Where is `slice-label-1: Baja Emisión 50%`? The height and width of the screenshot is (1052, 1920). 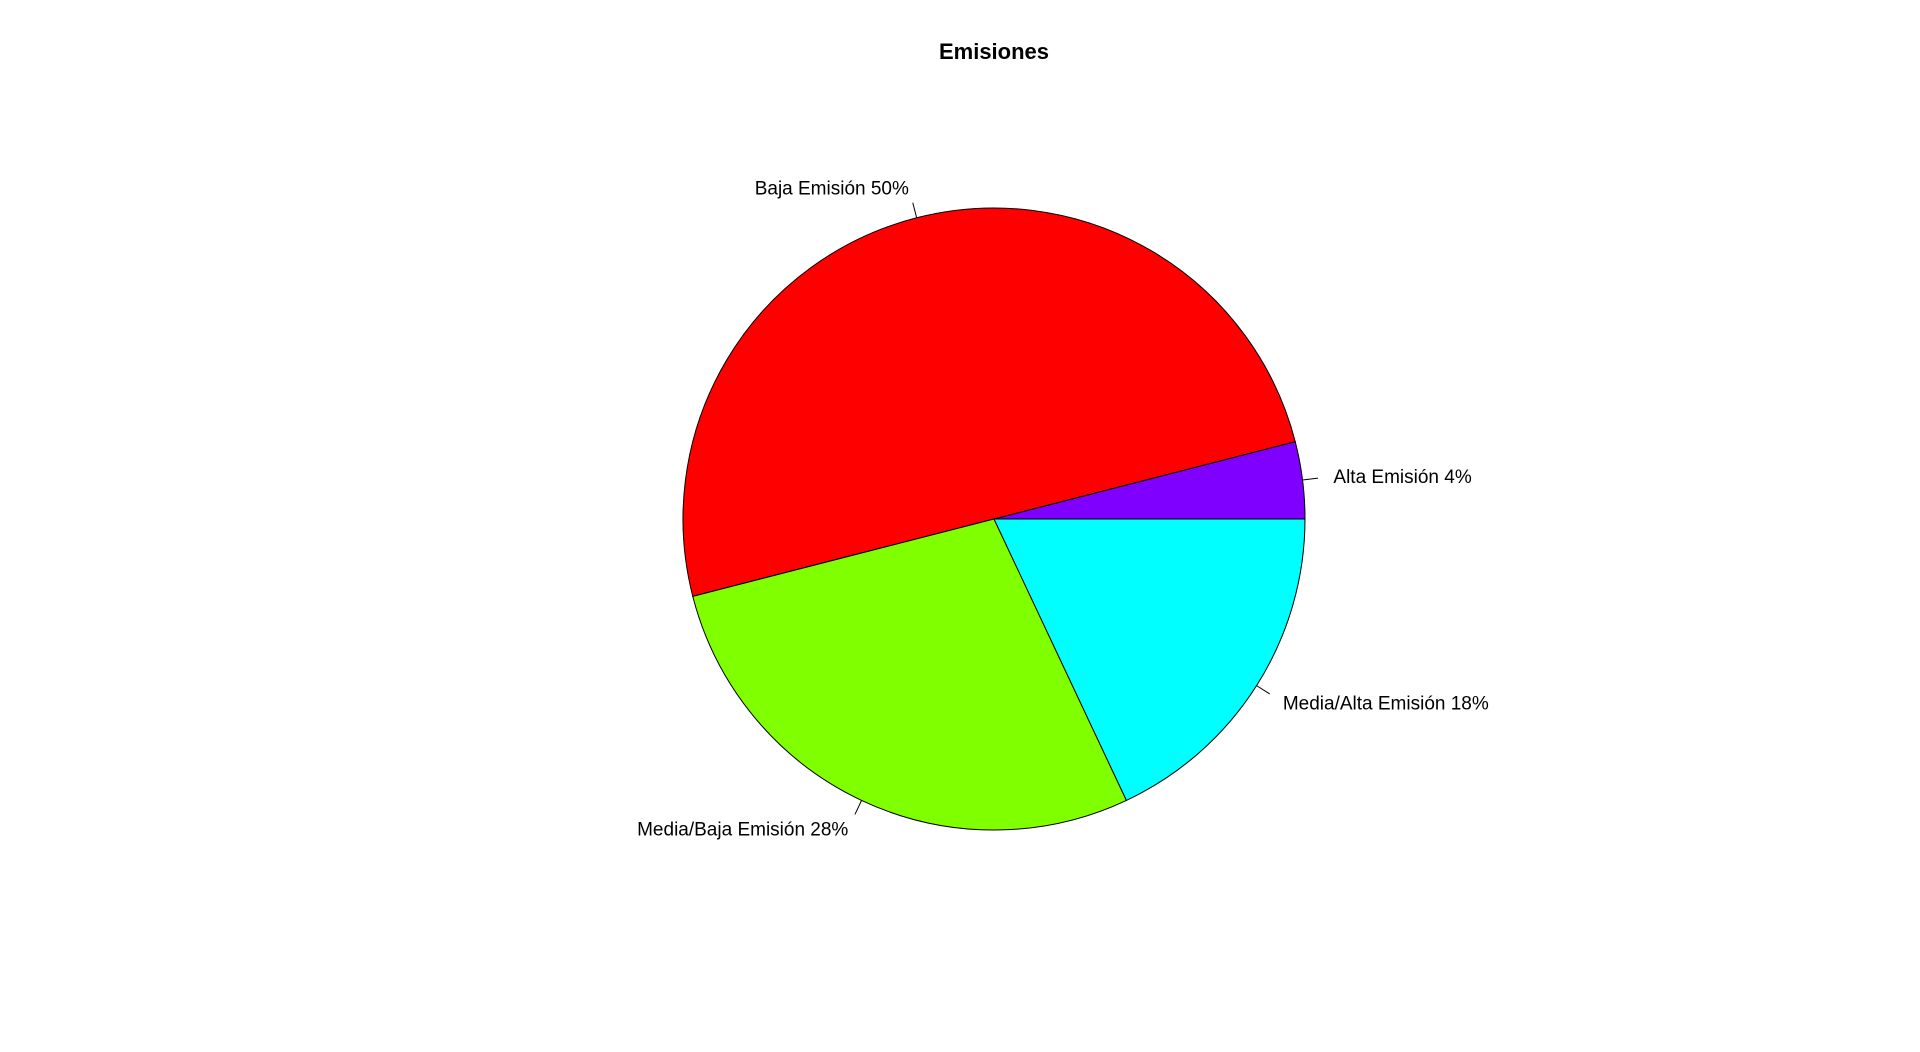 slice-label-1: Baja Emisión 50% is located at coordinates (832, 189).